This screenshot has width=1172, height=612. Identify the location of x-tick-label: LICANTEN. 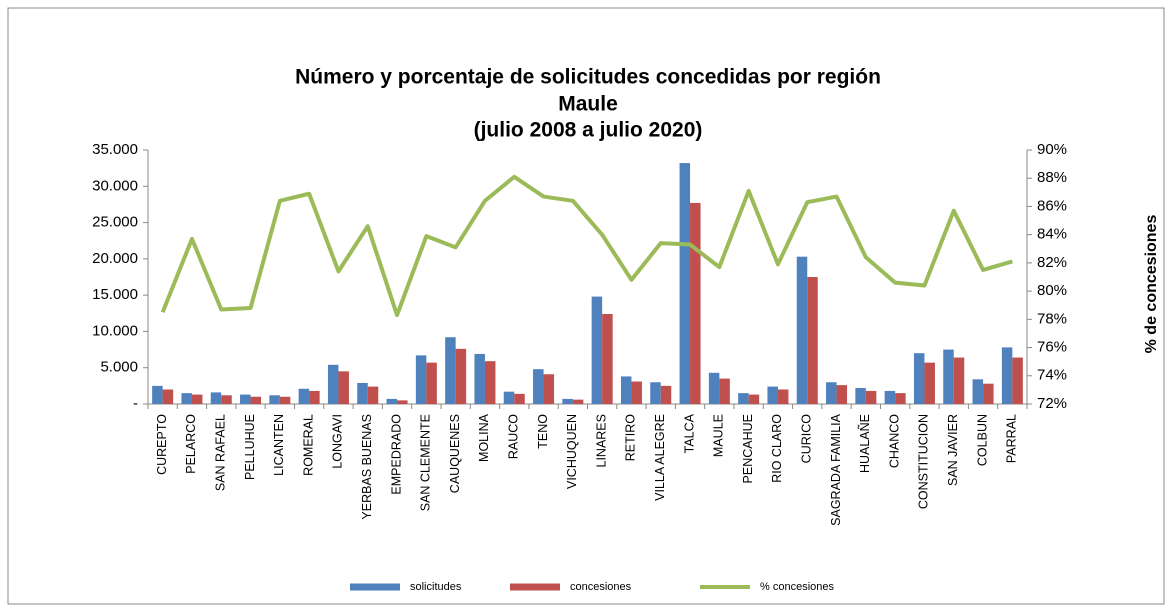
(279, 445).